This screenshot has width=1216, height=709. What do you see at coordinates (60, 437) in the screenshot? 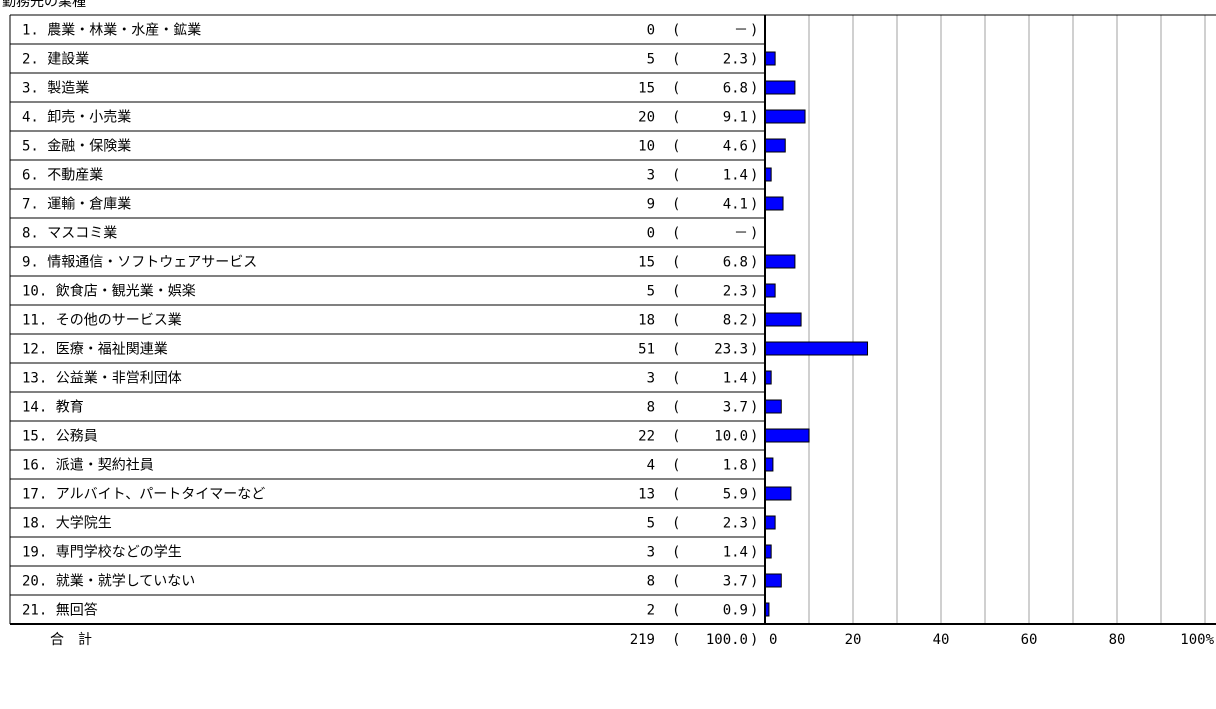
I see `category-label: 15. 公務員` at bounding box center [60, 437].